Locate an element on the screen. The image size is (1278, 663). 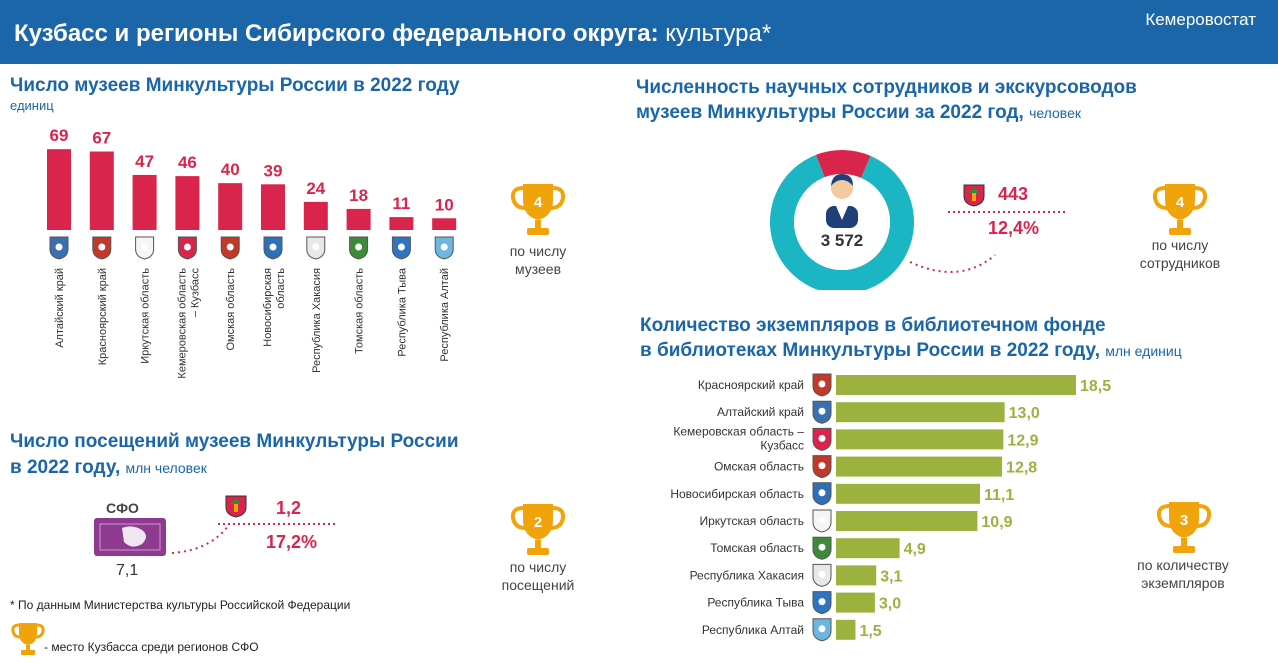
museum-bar-value: 67 is located at coordinates (101, 138).